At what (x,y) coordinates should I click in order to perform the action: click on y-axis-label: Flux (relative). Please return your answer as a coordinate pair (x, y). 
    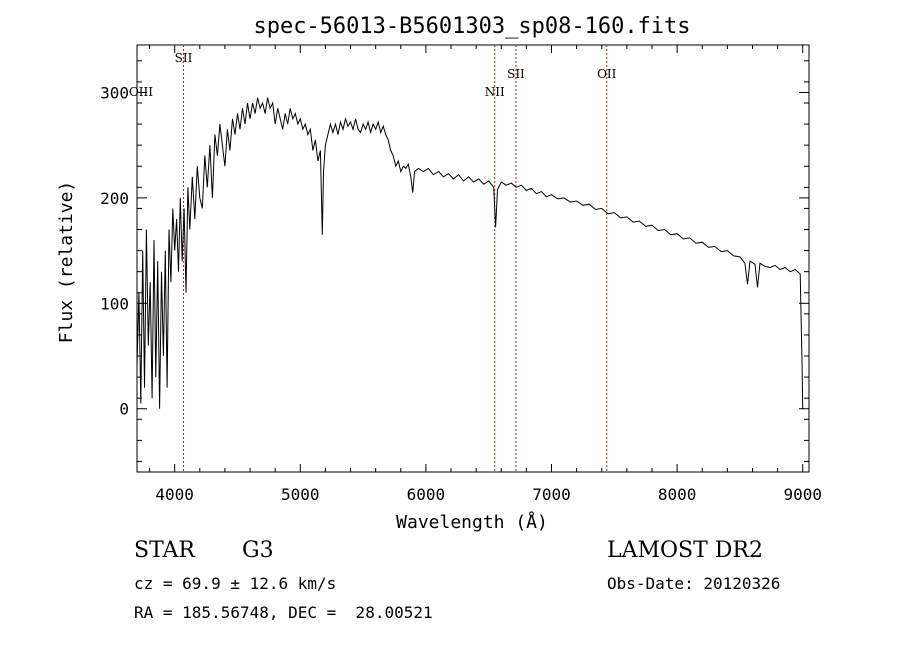
    Looking at the image, I should click on (66, 262).